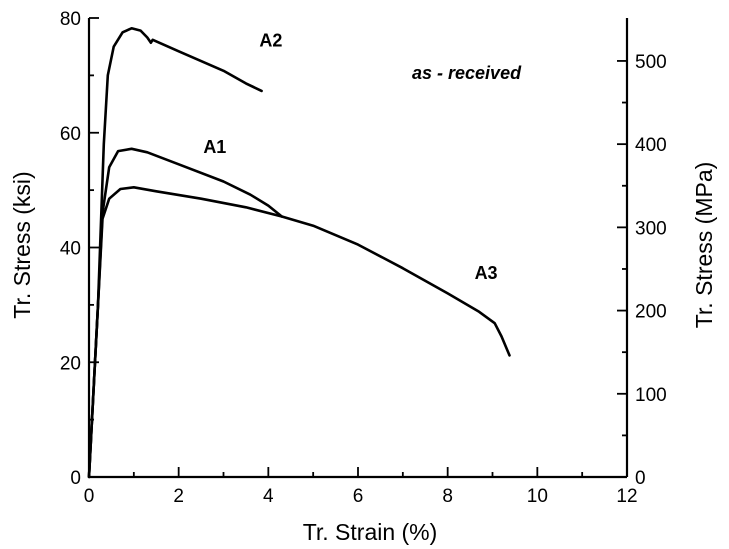 The height and width of the screenshot is (549, 729). What do you see at coordinates (268, 496) in the screenshot?
I see `x-tick-label: 4` at bounding box center [268, 496].